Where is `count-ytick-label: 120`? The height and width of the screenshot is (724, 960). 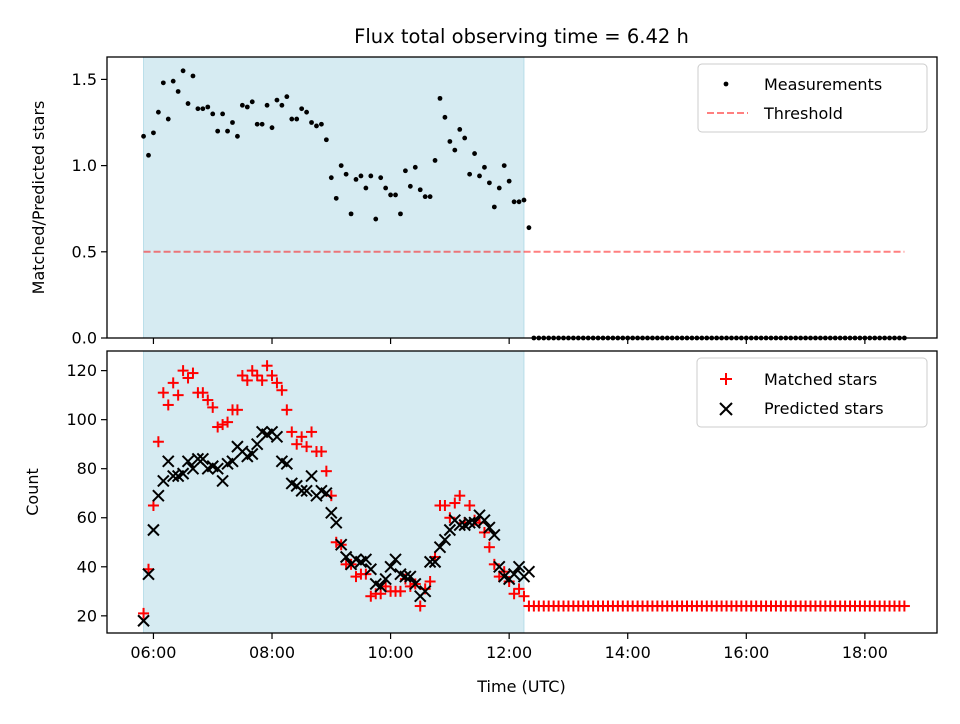 count-ytick-label: 120 is located at coordinates (81, 370).